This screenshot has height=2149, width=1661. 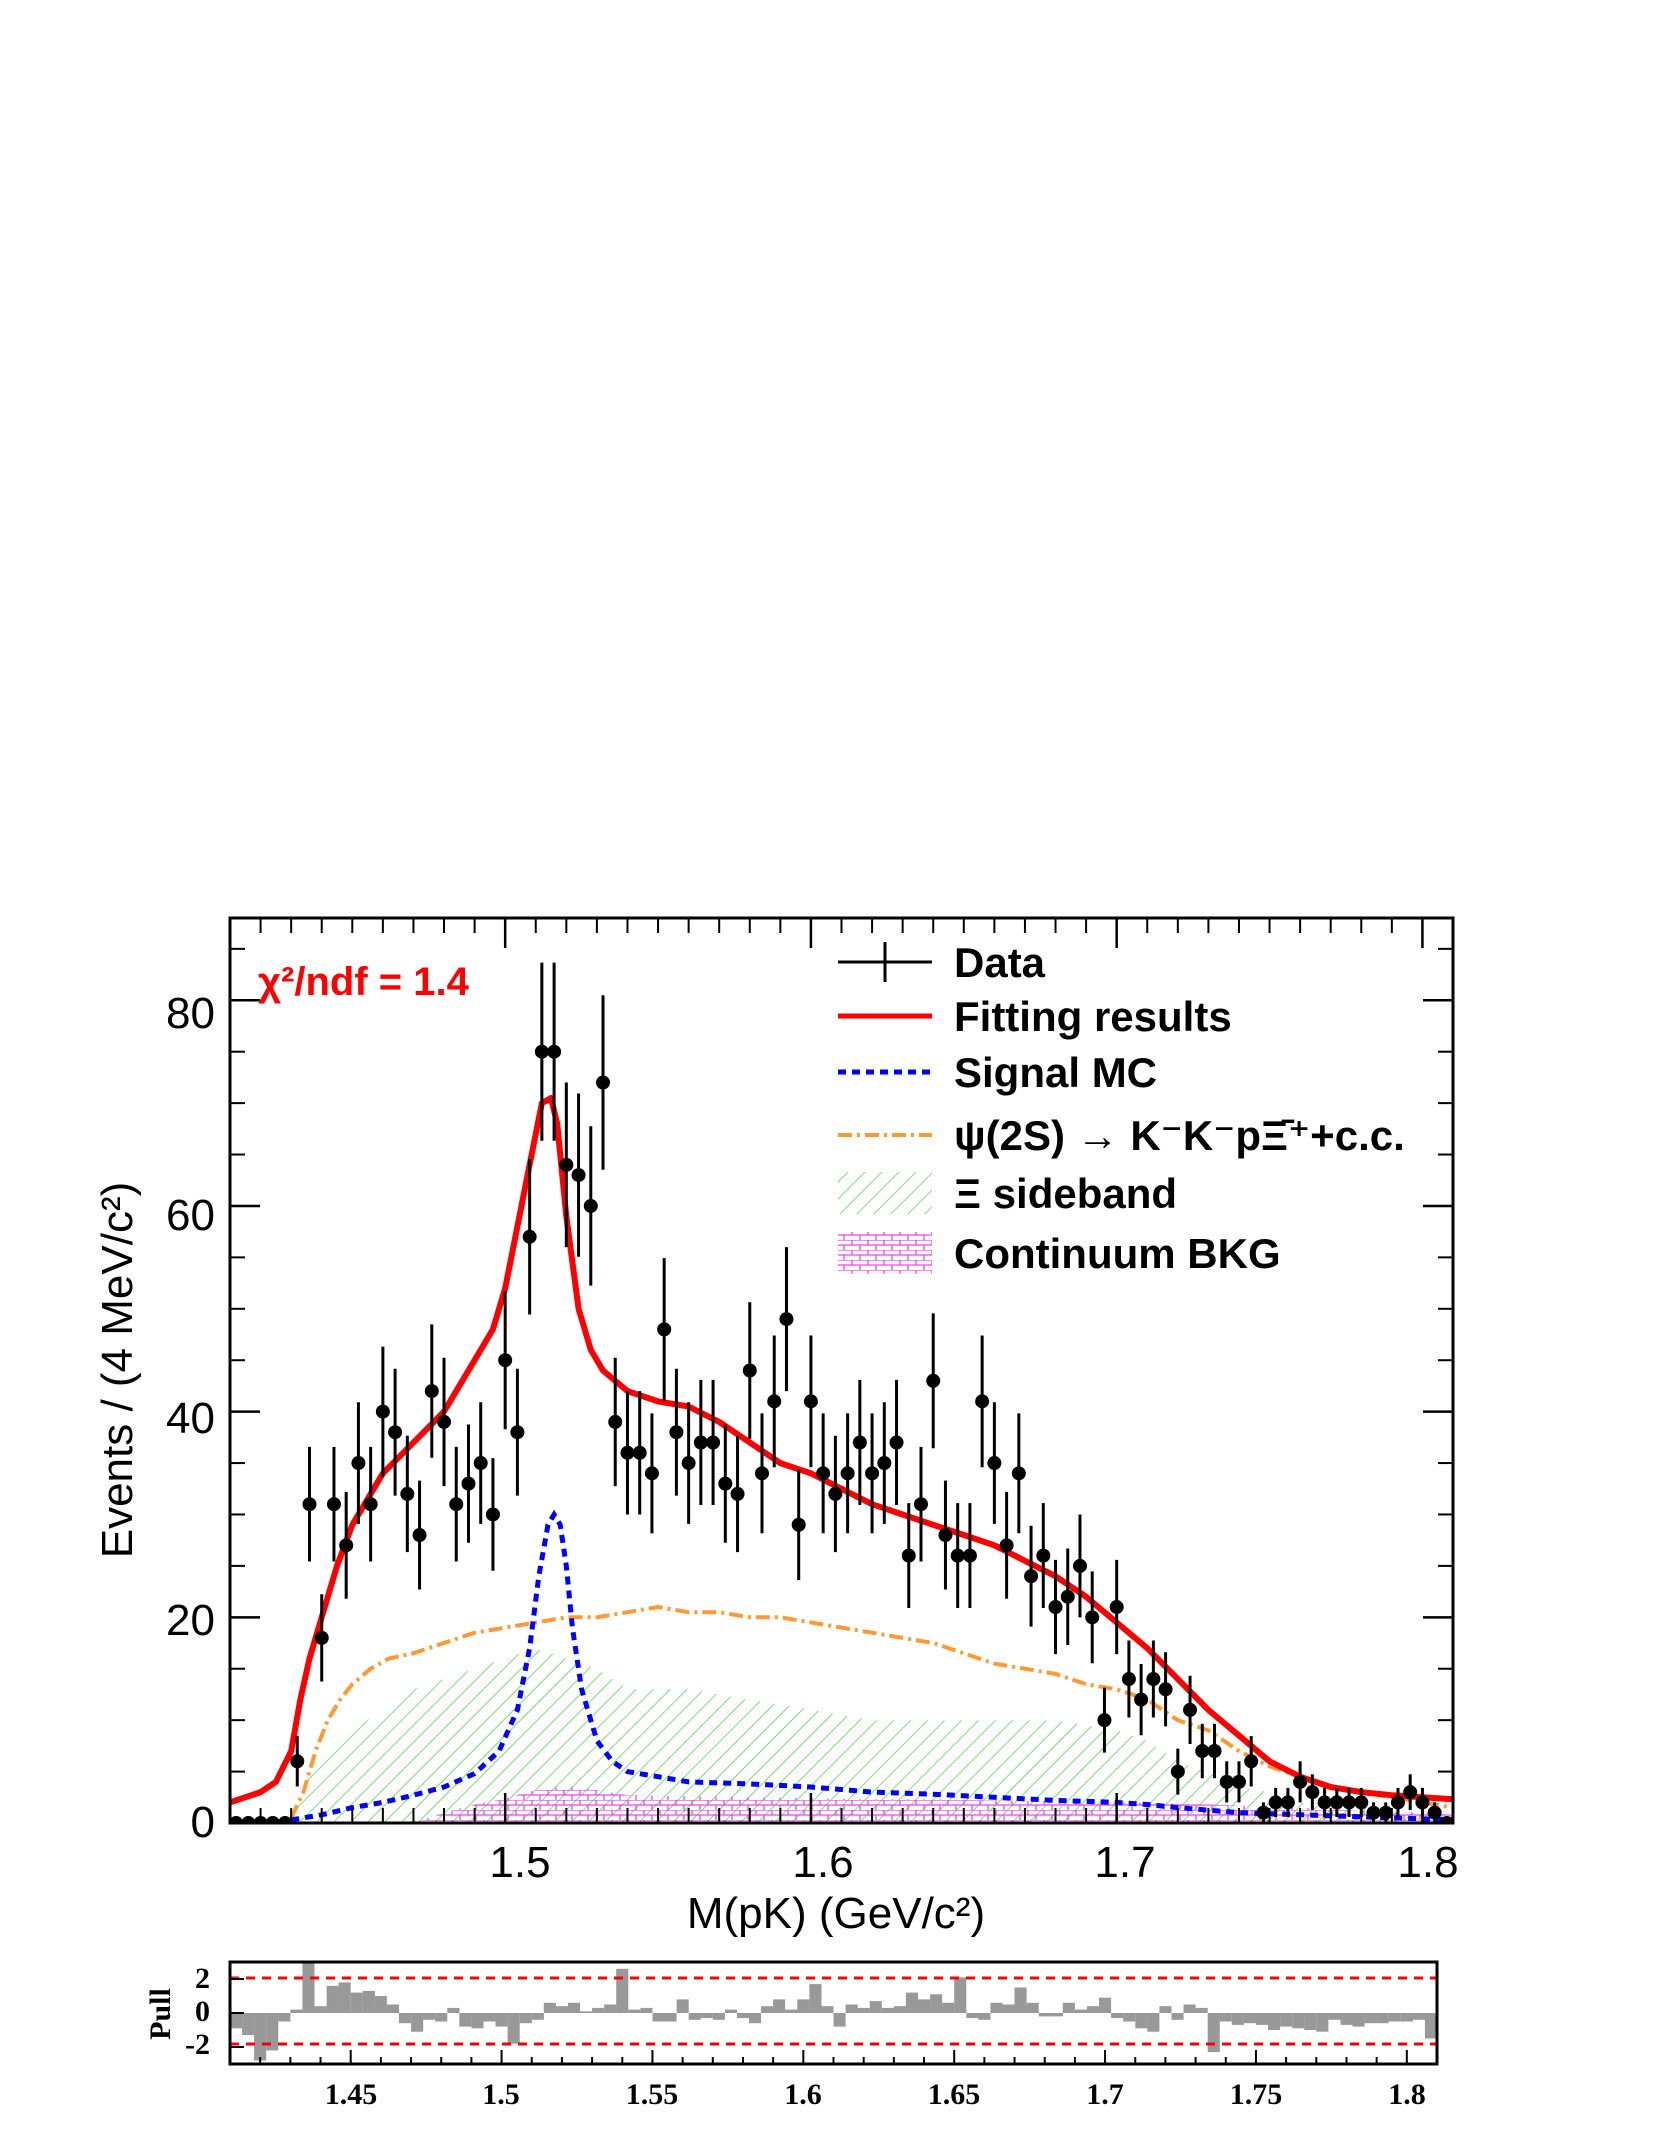 What do you see at coordinates (1093, 1016) in the screenshot?
I see `legend-label-fit: Fitting results` at bounding box center [1093, 1016].